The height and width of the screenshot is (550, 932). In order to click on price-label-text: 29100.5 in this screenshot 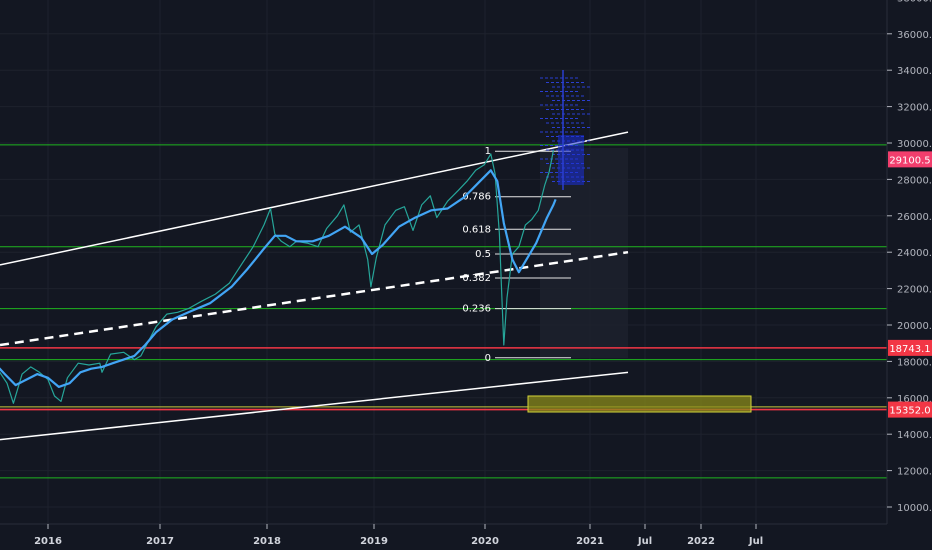, I will do `click(909, 160)`.